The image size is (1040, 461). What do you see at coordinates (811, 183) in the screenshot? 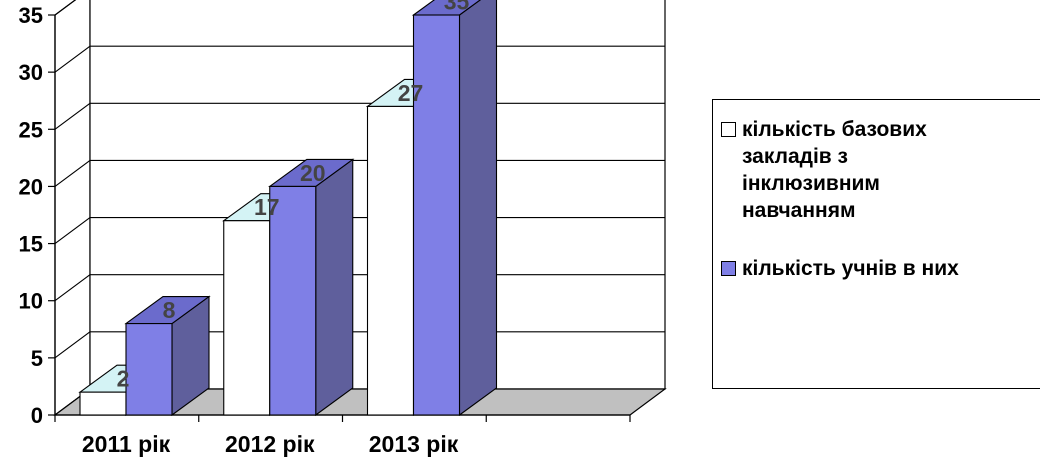
I see `legend-line: інклюзивним` at bounding box center [811, 183].